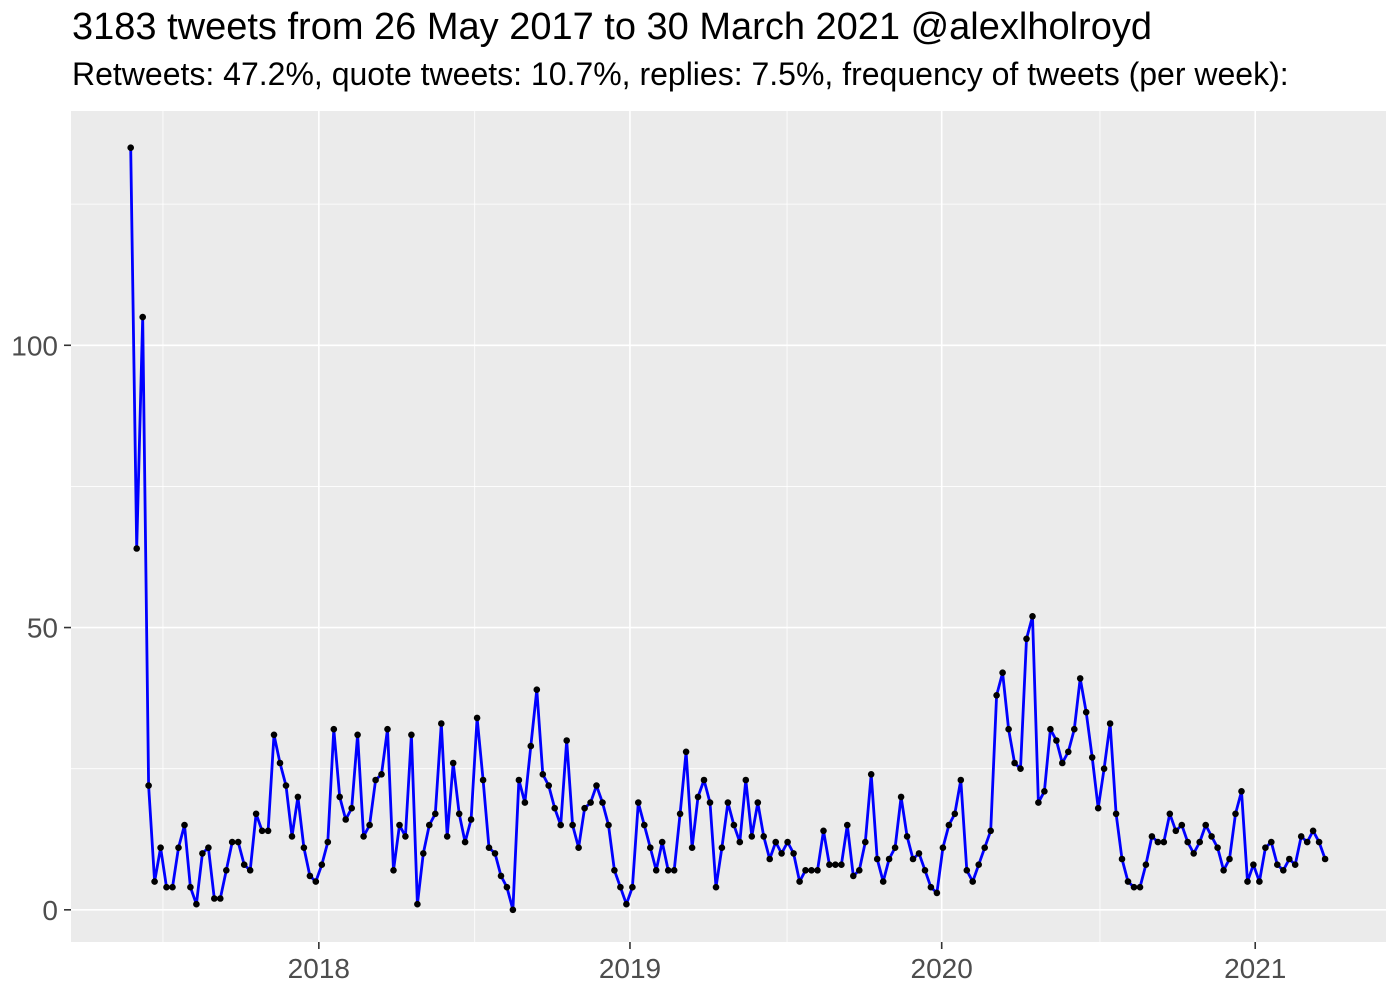  I want to click on x-tick-label: 2020, so click(942, 968).